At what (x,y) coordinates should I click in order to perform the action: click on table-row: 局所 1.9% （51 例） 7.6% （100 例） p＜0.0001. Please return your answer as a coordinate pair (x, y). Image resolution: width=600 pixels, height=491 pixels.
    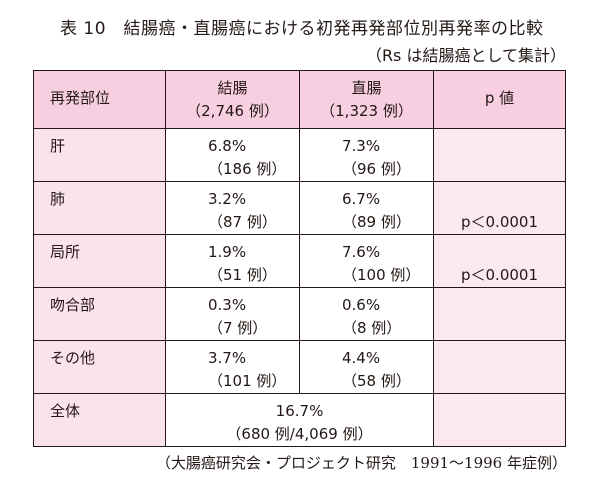
    Looking at the image, I should click on (299, 261).